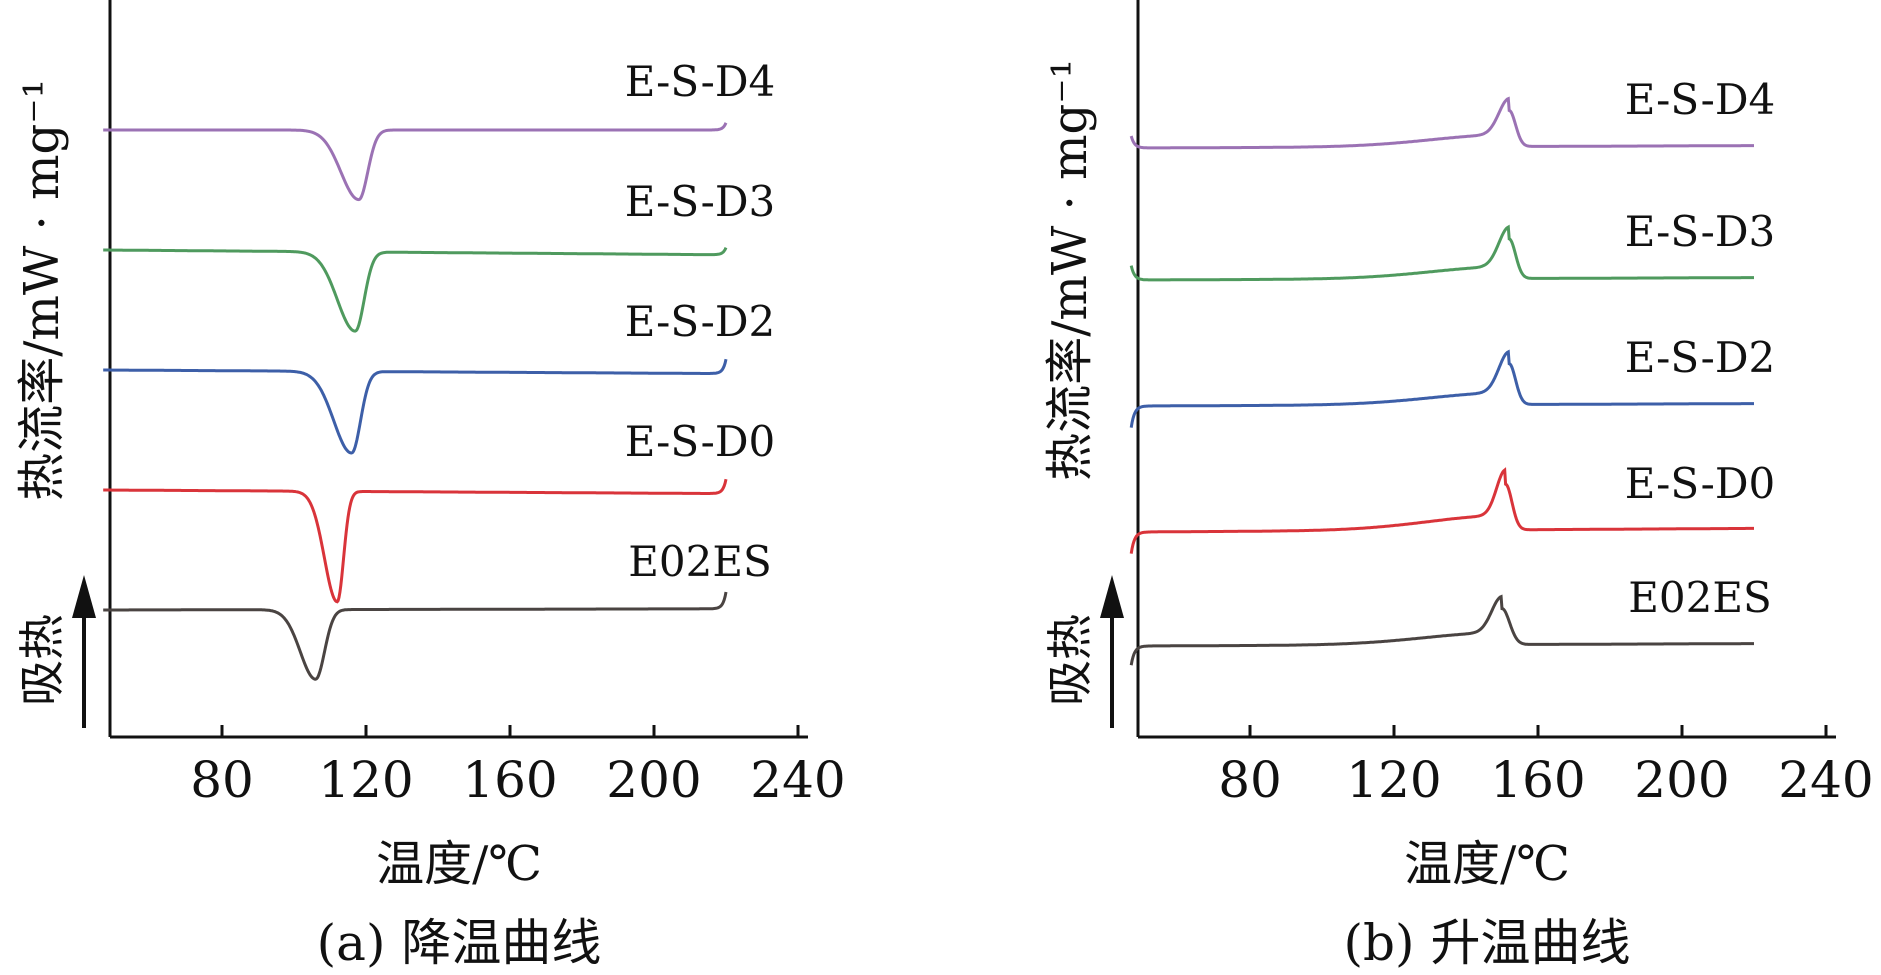 This screenshot has height=975, width=1881. I want to click on panel-caption: (b) 升温曲线, so click(1487, 943).